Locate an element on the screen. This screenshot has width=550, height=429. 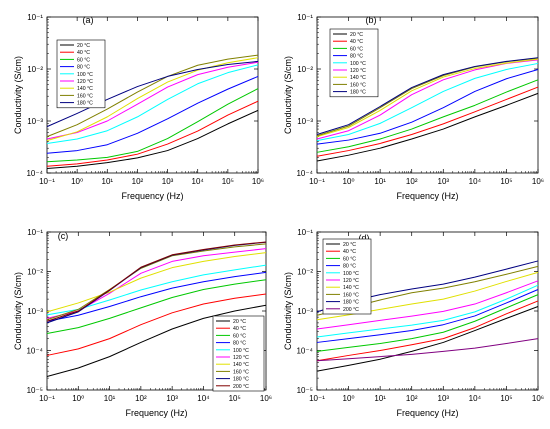
panel-label: (c) is located at coordinates (63, 236).